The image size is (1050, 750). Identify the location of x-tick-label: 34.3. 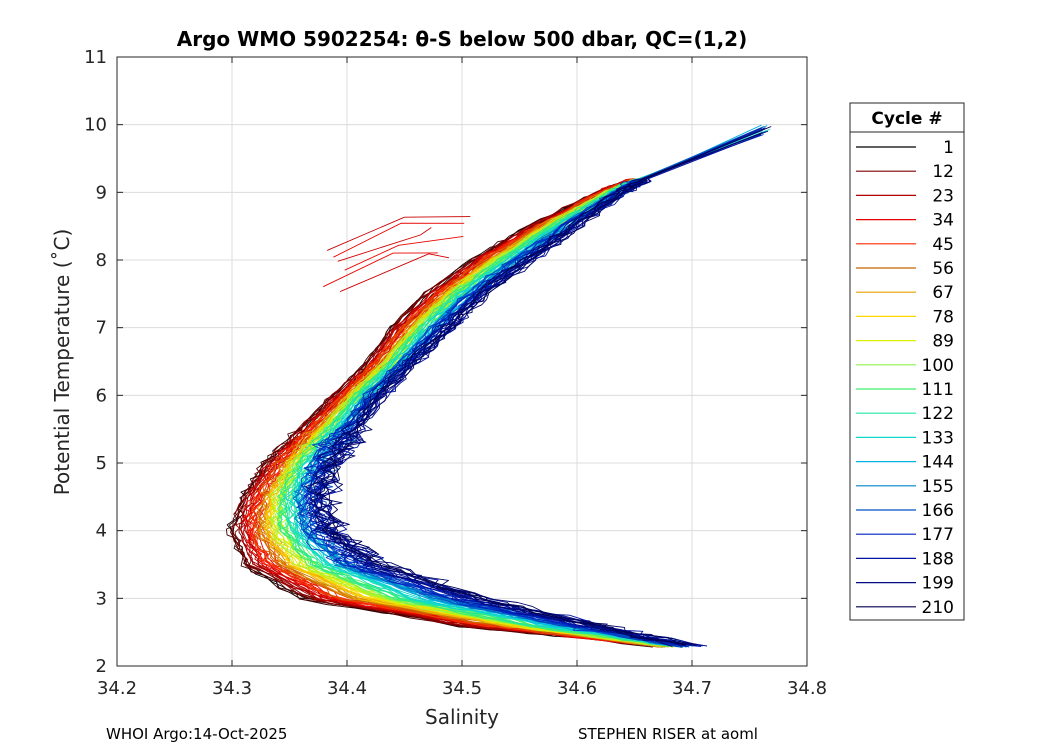
(232, 688).